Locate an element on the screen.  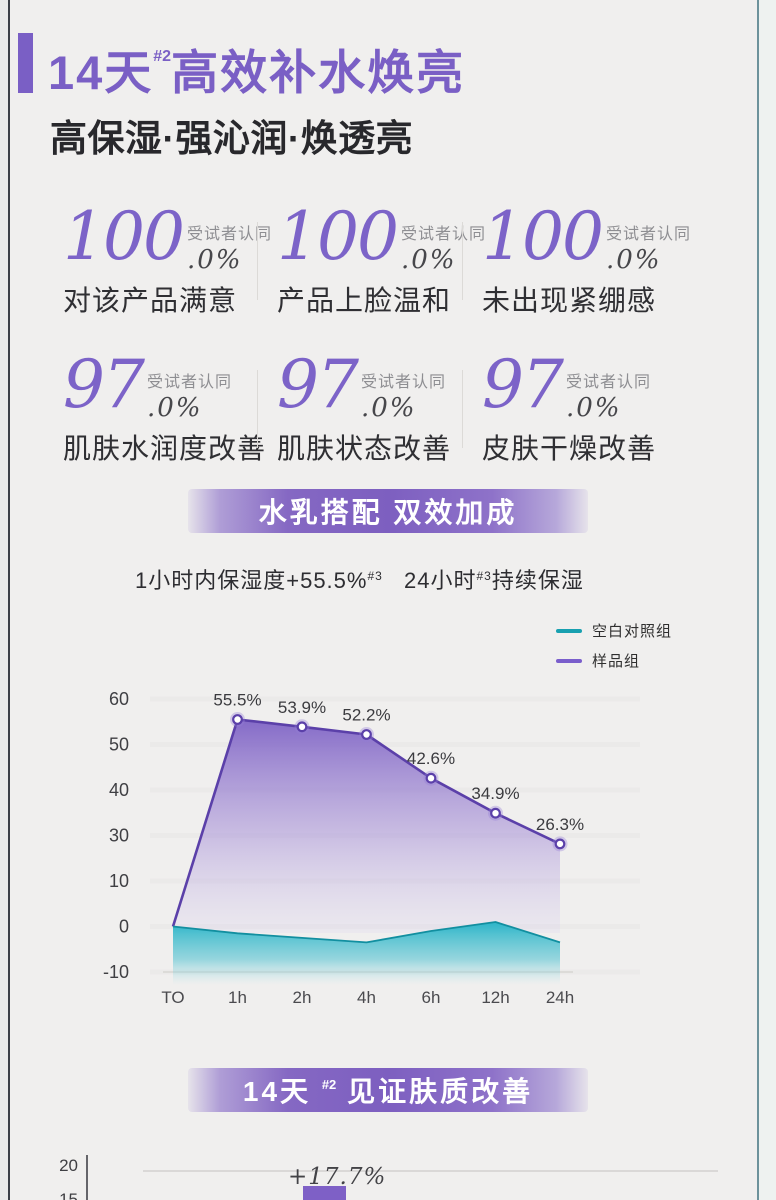
stat-card: 100 受试者认同 .0% 未出现紧绷感 is located at coordinates (604, 272).